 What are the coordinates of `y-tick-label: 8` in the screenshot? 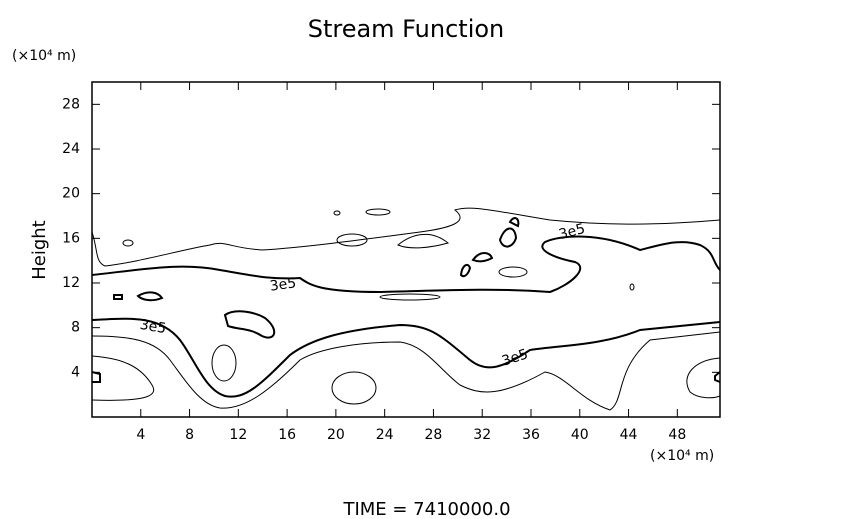 It's located at (75, 328).